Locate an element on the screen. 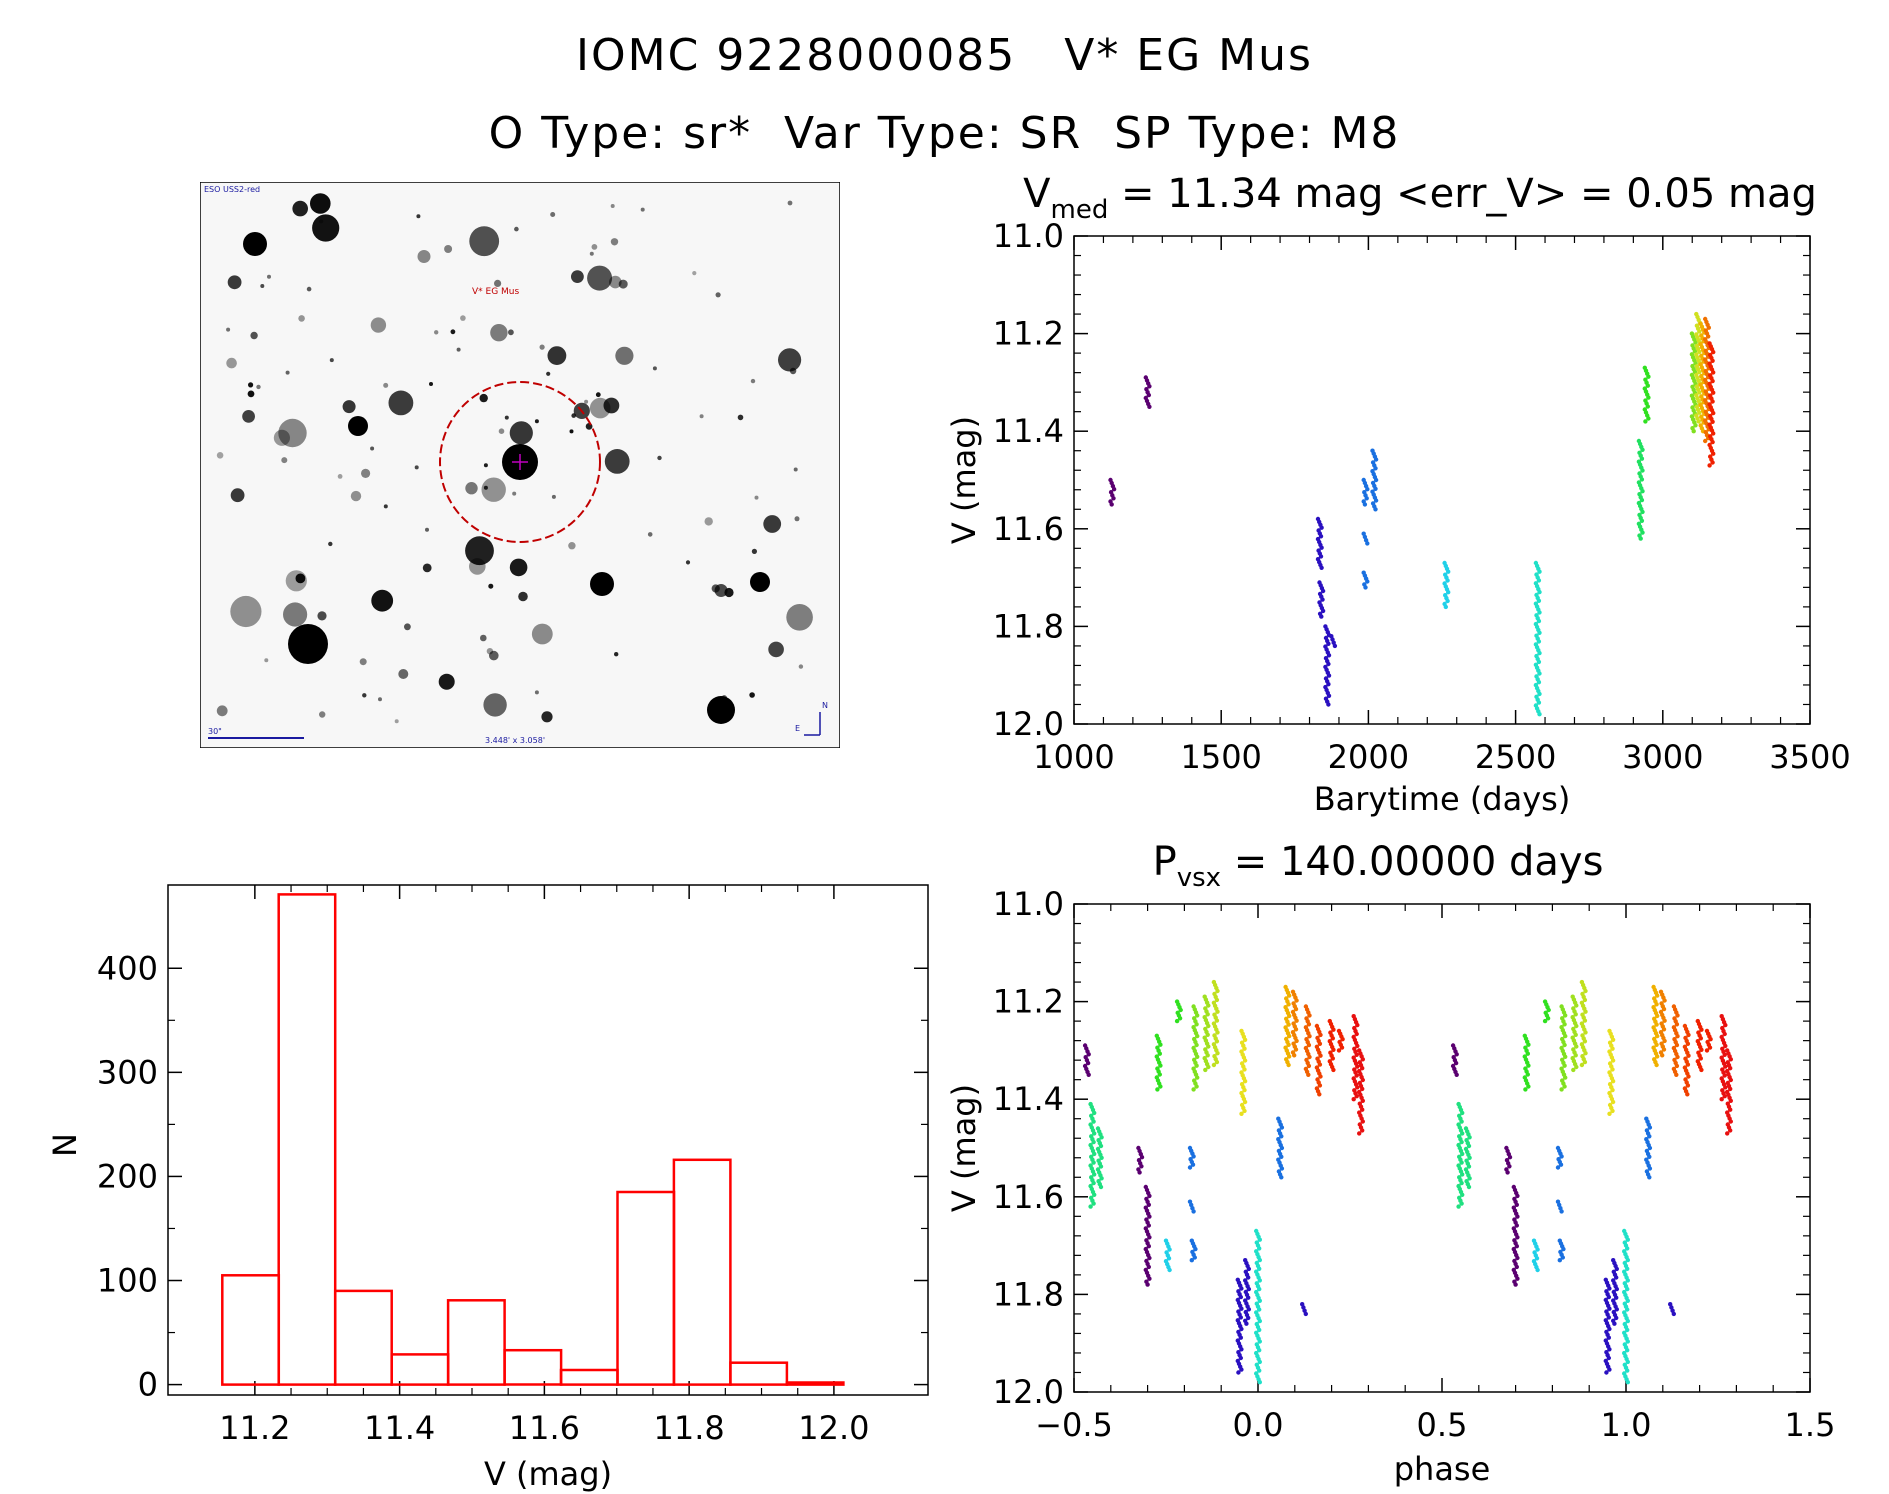  y-tick-label: 12.0 is located at coordinates (1028, 724).